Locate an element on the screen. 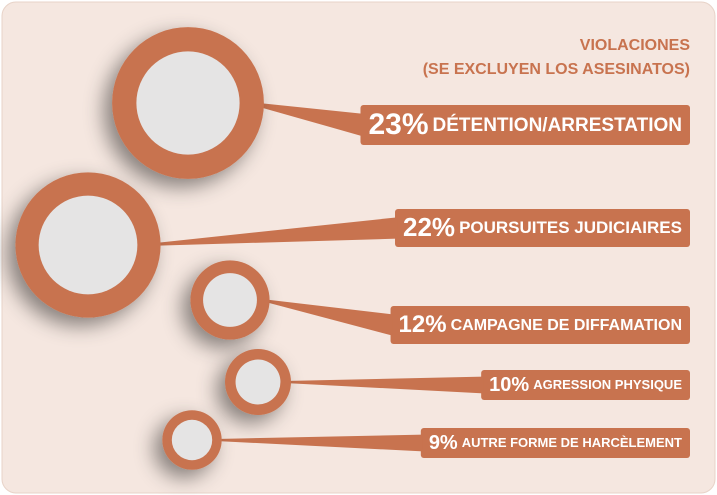 The height and width of the screenshot is (495, 717). label-group: 12% CAMPAGNE DE DIFFAMATION is located at coordinates (540, 325).